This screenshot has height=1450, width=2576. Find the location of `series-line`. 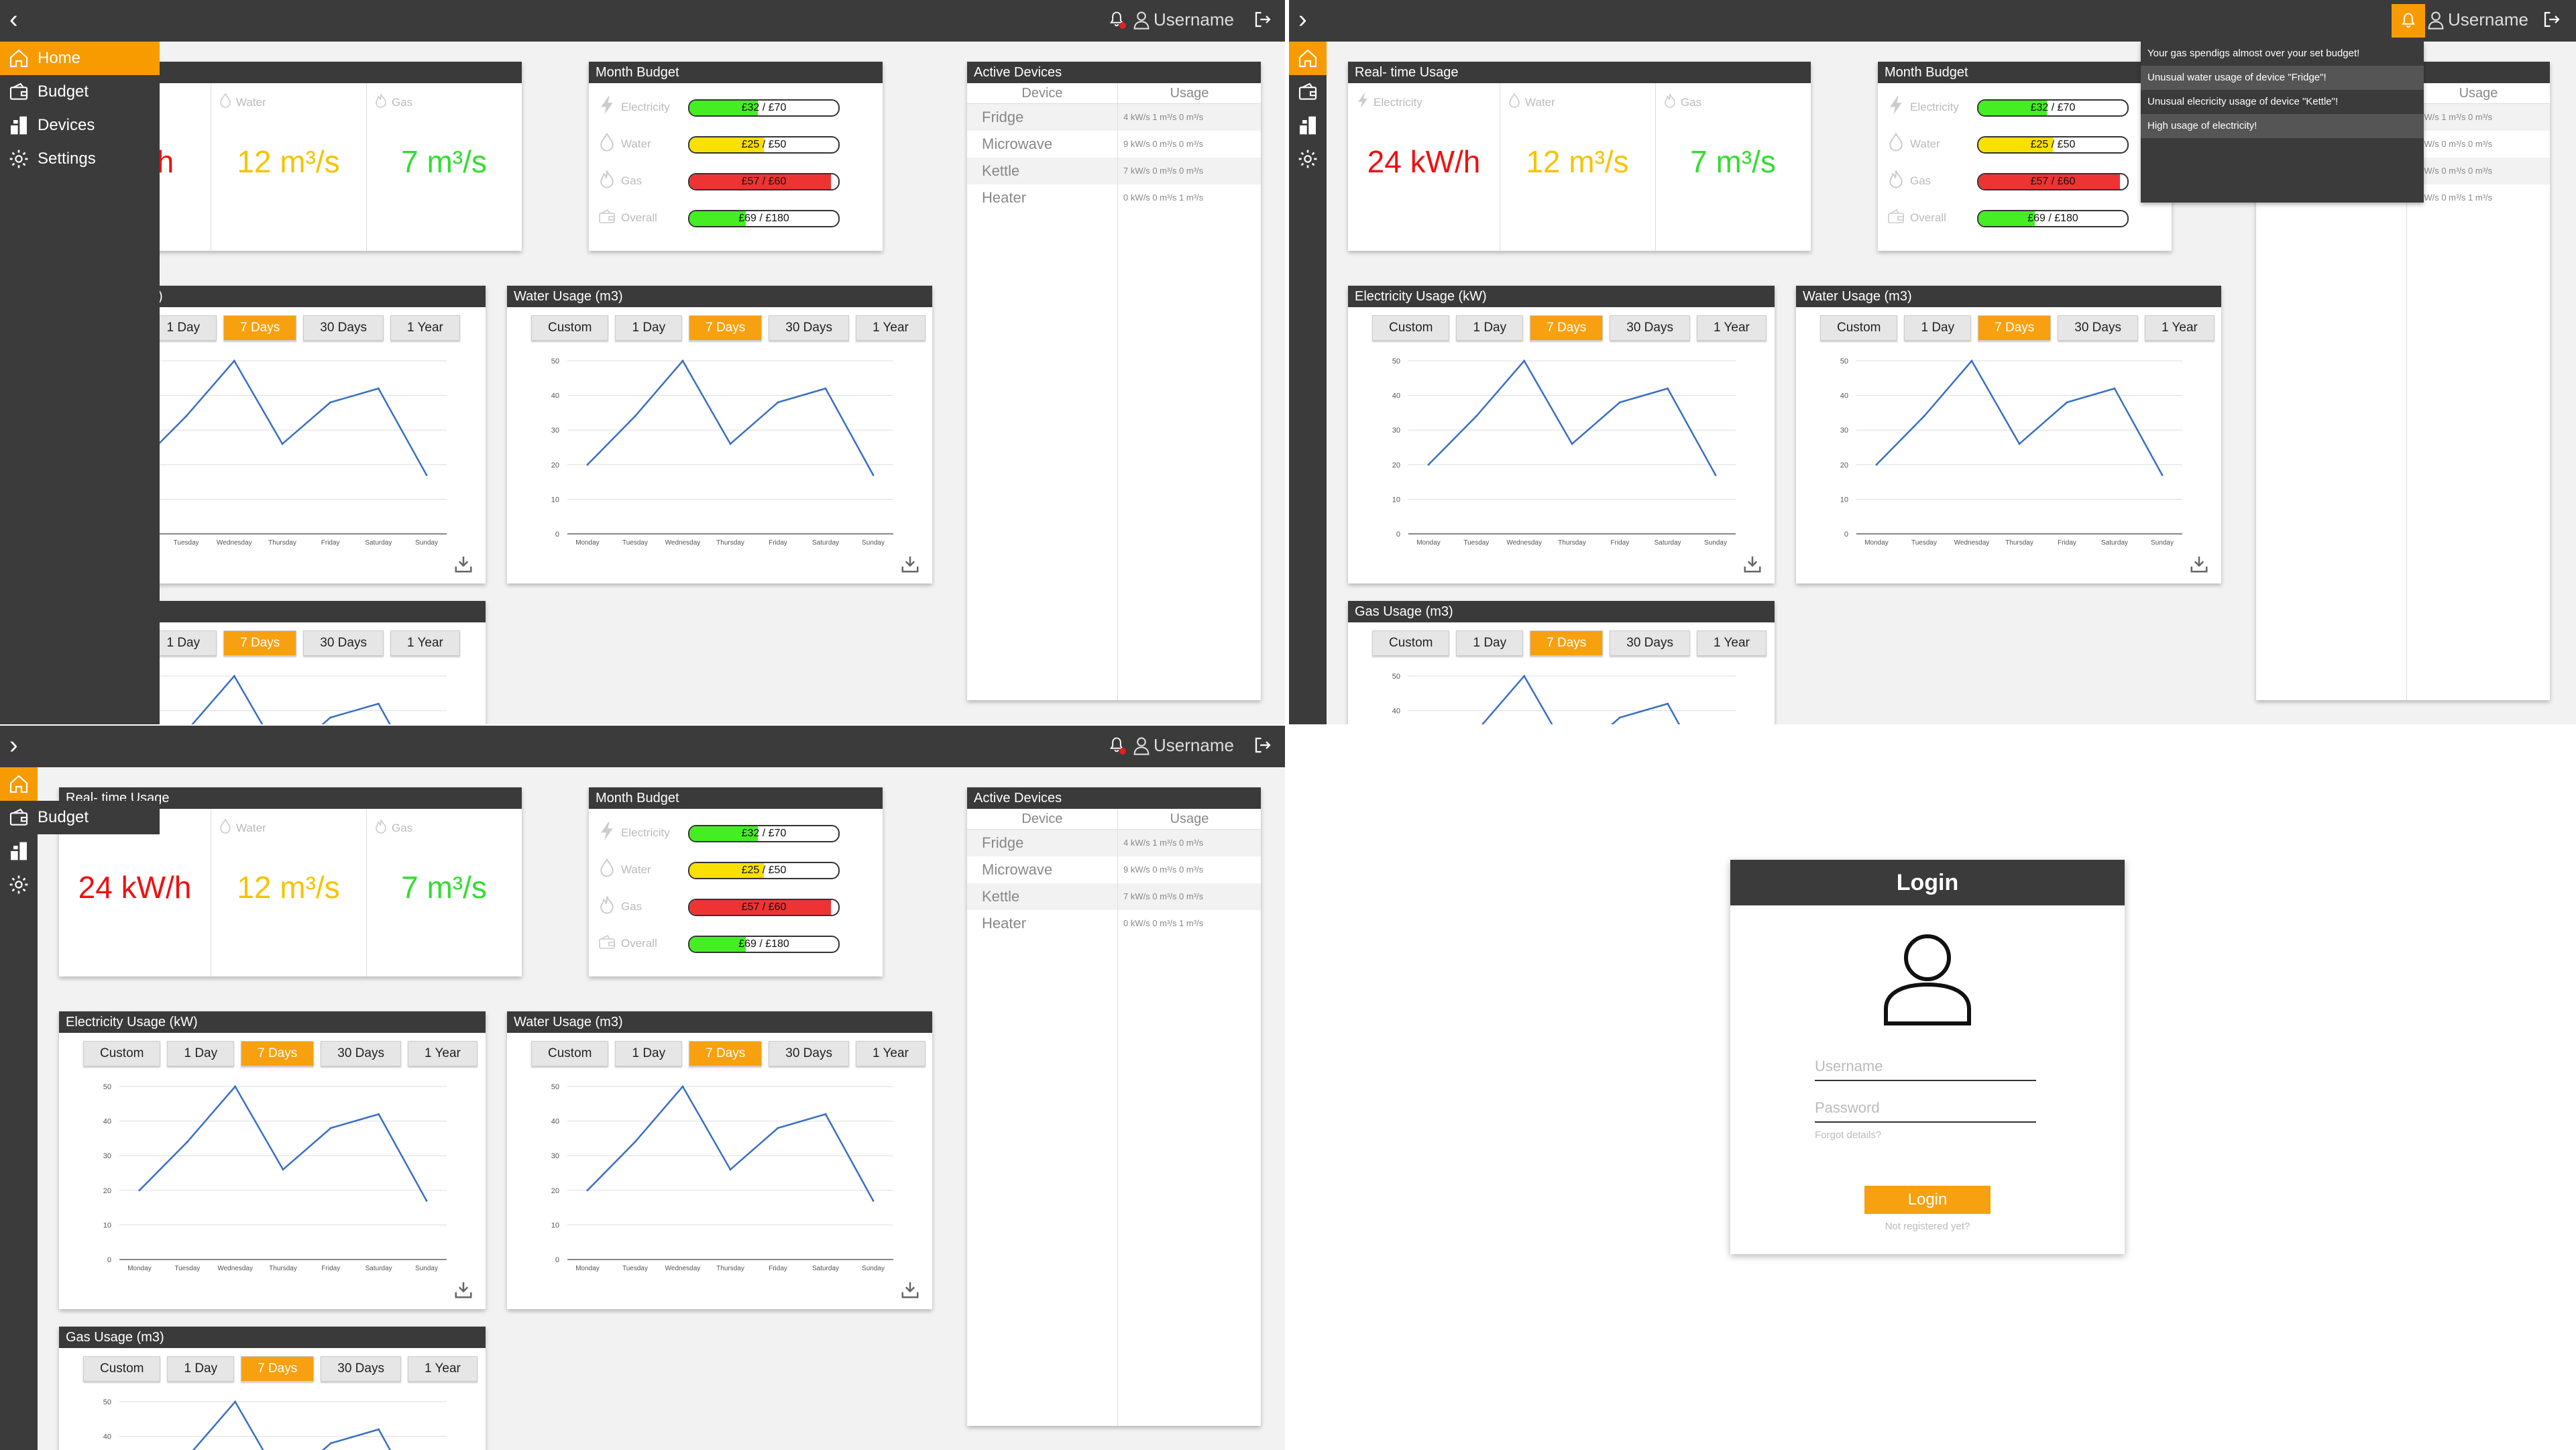

series-line is located at coordinates (292, 1425).